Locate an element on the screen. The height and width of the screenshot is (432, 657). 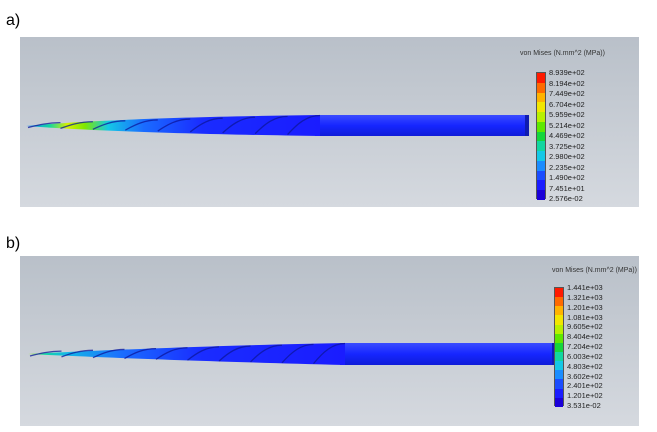
shank-a is located at coordinates (421, 125).